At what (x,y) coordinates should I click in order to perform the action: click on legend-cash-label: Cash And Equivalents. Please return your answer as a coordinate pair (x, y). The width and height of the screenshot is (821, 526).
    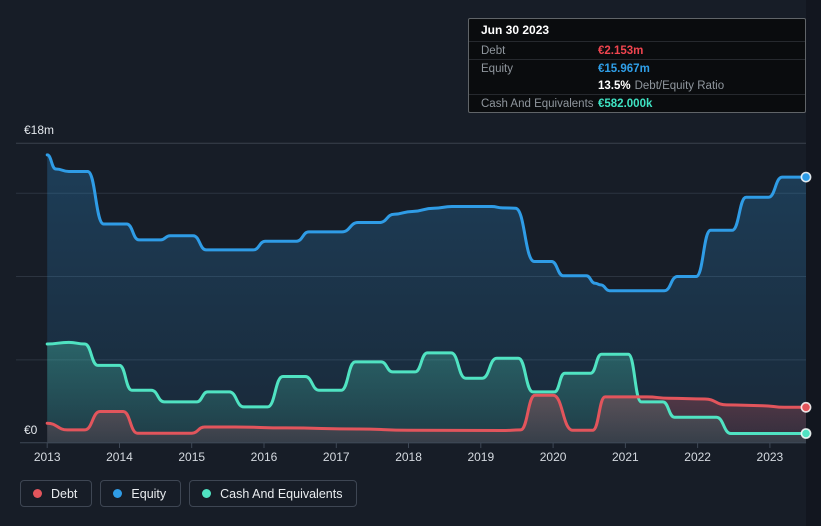
    Looking at the image, I should click on (281, 493).